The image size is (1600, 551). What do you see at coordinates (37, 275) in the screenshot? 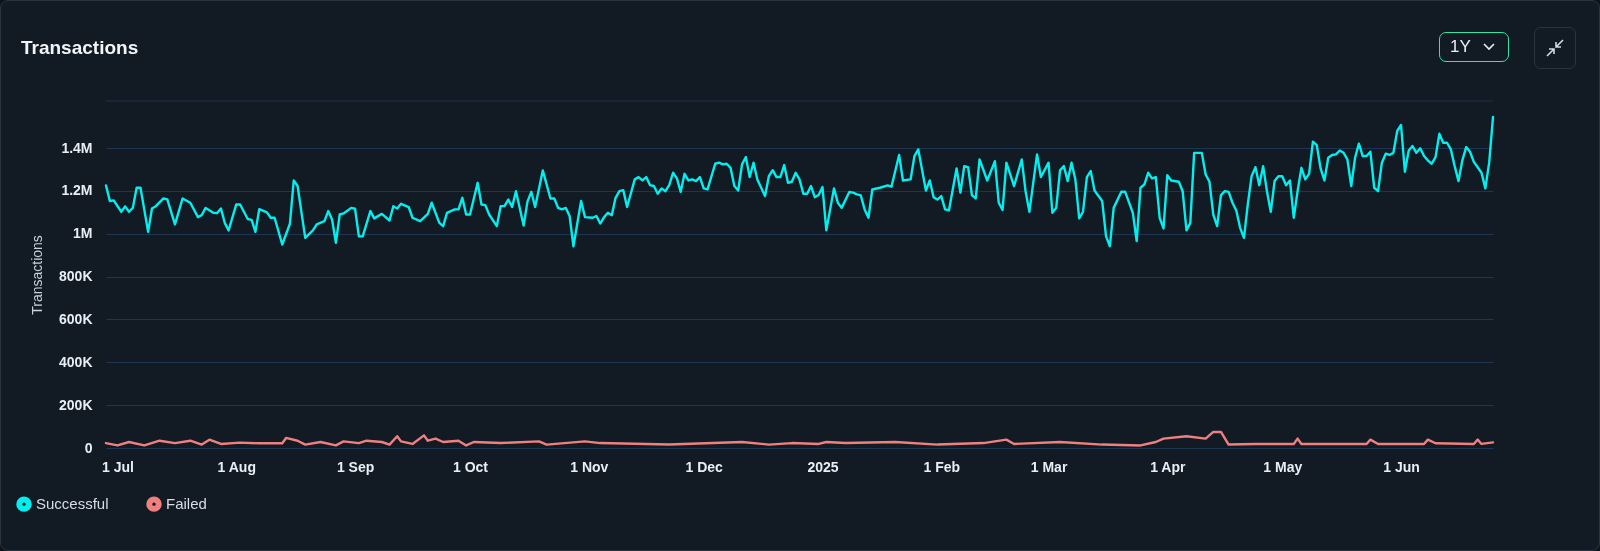
I see `y-axis-title: Transactions` at bounding box center [37, 275].